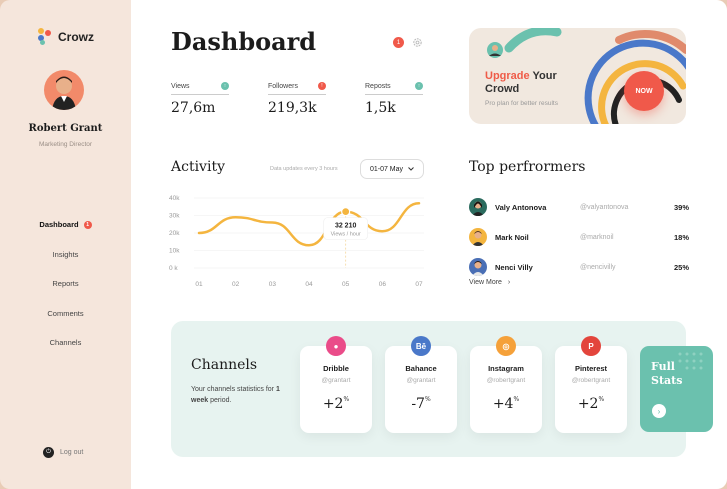  I want to click on activity-note: Data updates every 3 hours, so click(304, 169).